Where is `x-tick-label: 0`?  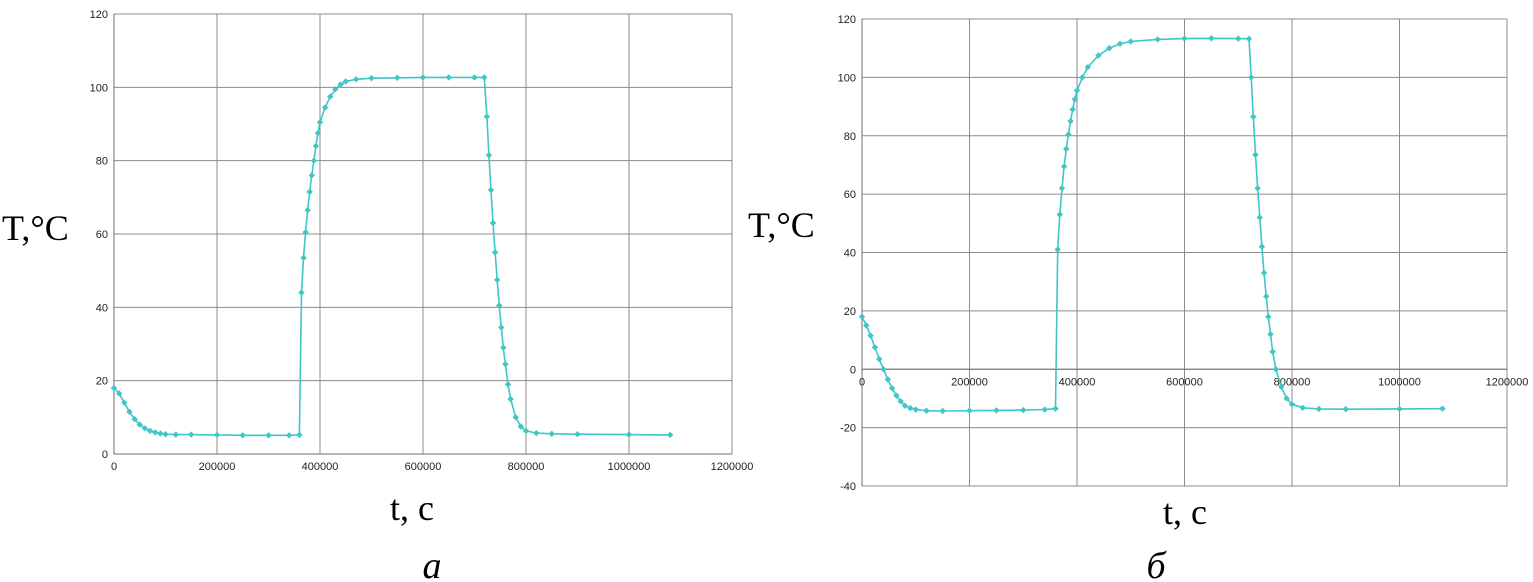
x-tick-label: 0 is located at coordinates (114, 467).